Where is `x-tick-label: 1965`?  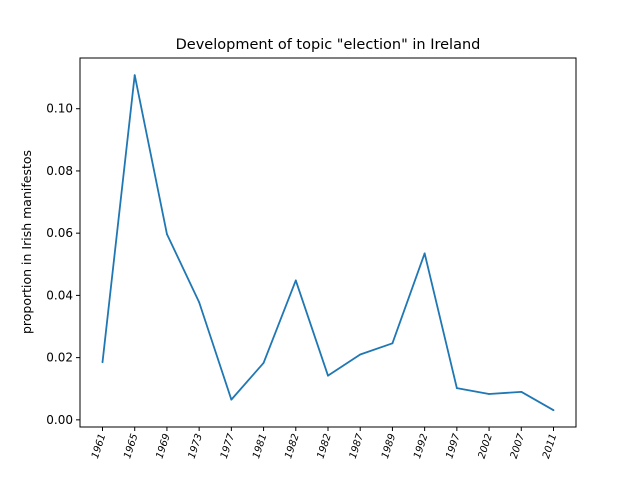 x-tick-label: 1965 is located at coordinates (131, 447).